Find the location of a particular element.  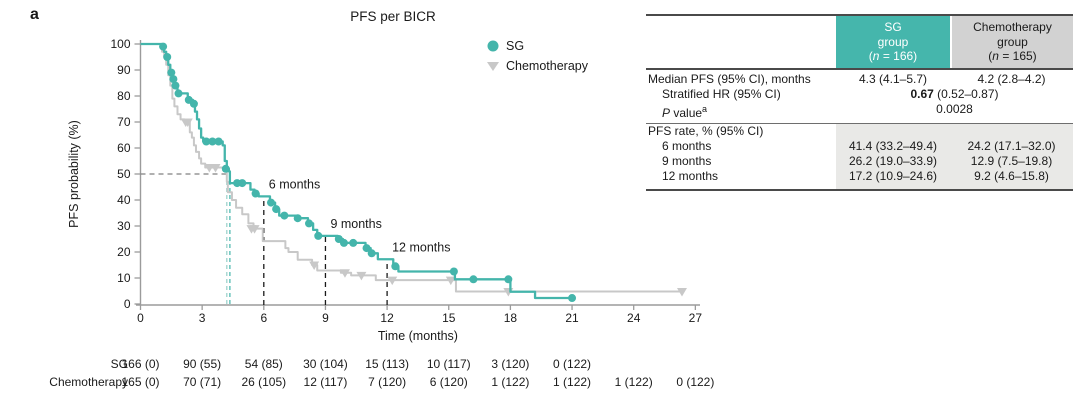

y-axis-title: PFS probability (%) is located at coordinates (74, 174).